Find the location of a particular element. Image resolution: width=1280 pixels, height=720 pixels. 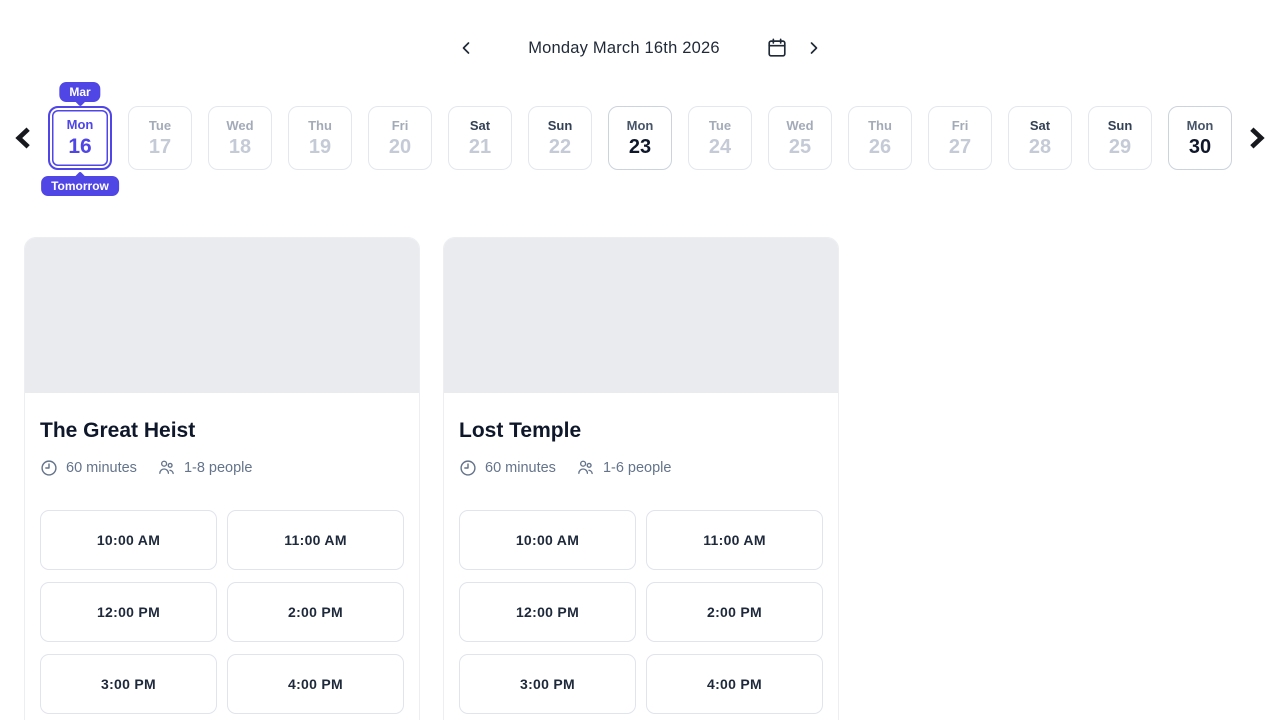

bold-chevron-right-icon is located at coordinates (1255, 138).